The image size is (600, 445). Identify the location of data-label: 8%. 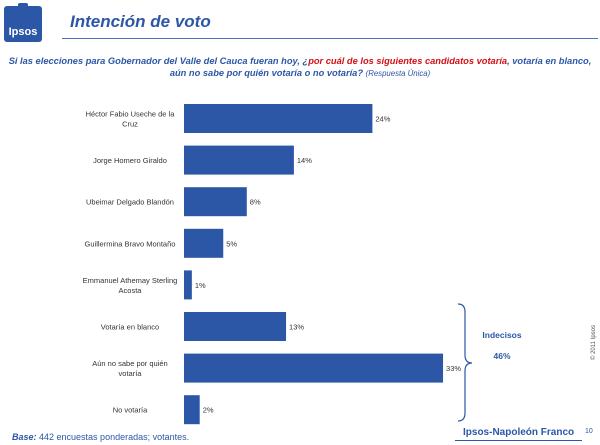
(255, 202).